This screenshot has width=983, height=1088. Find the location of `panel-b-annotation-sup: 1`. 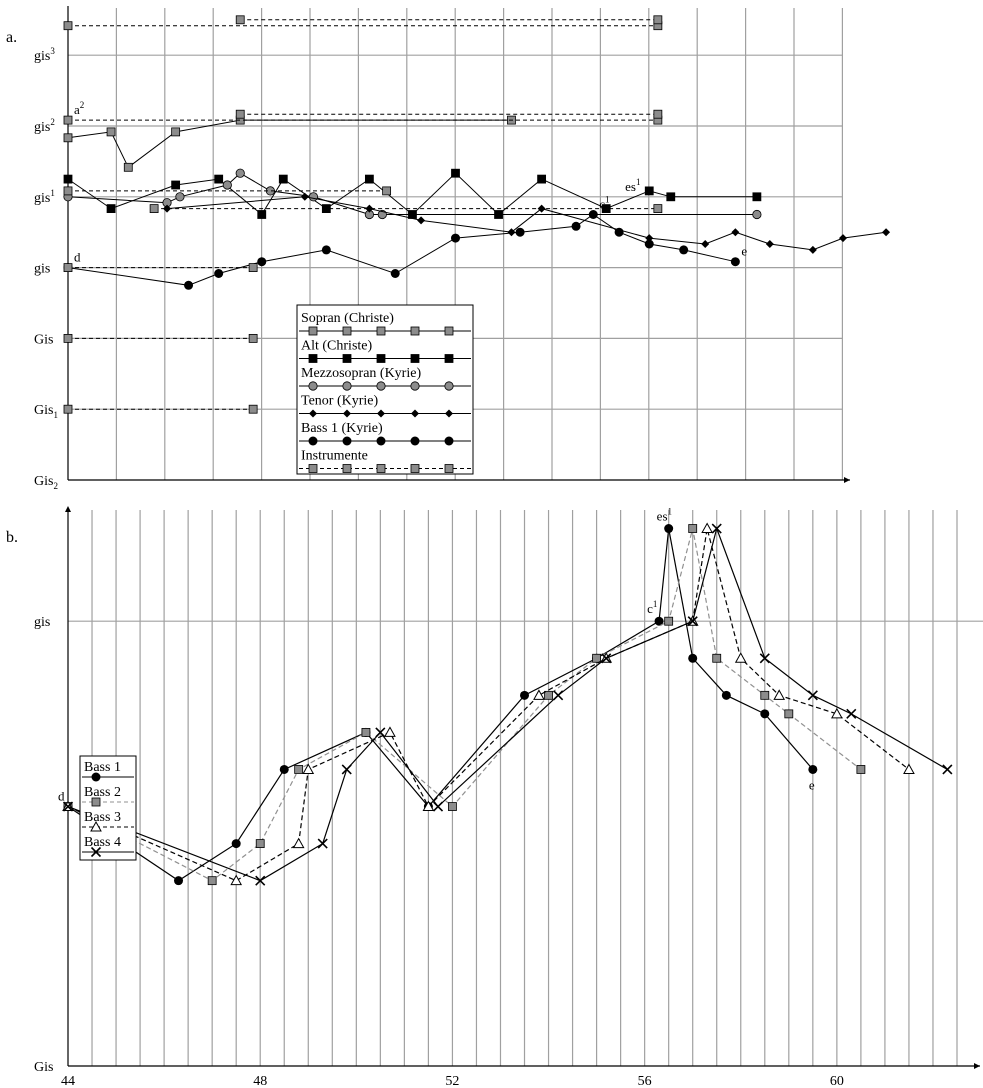

panel-b-annotation-sup: 1 is located at coordinates (670, 512).